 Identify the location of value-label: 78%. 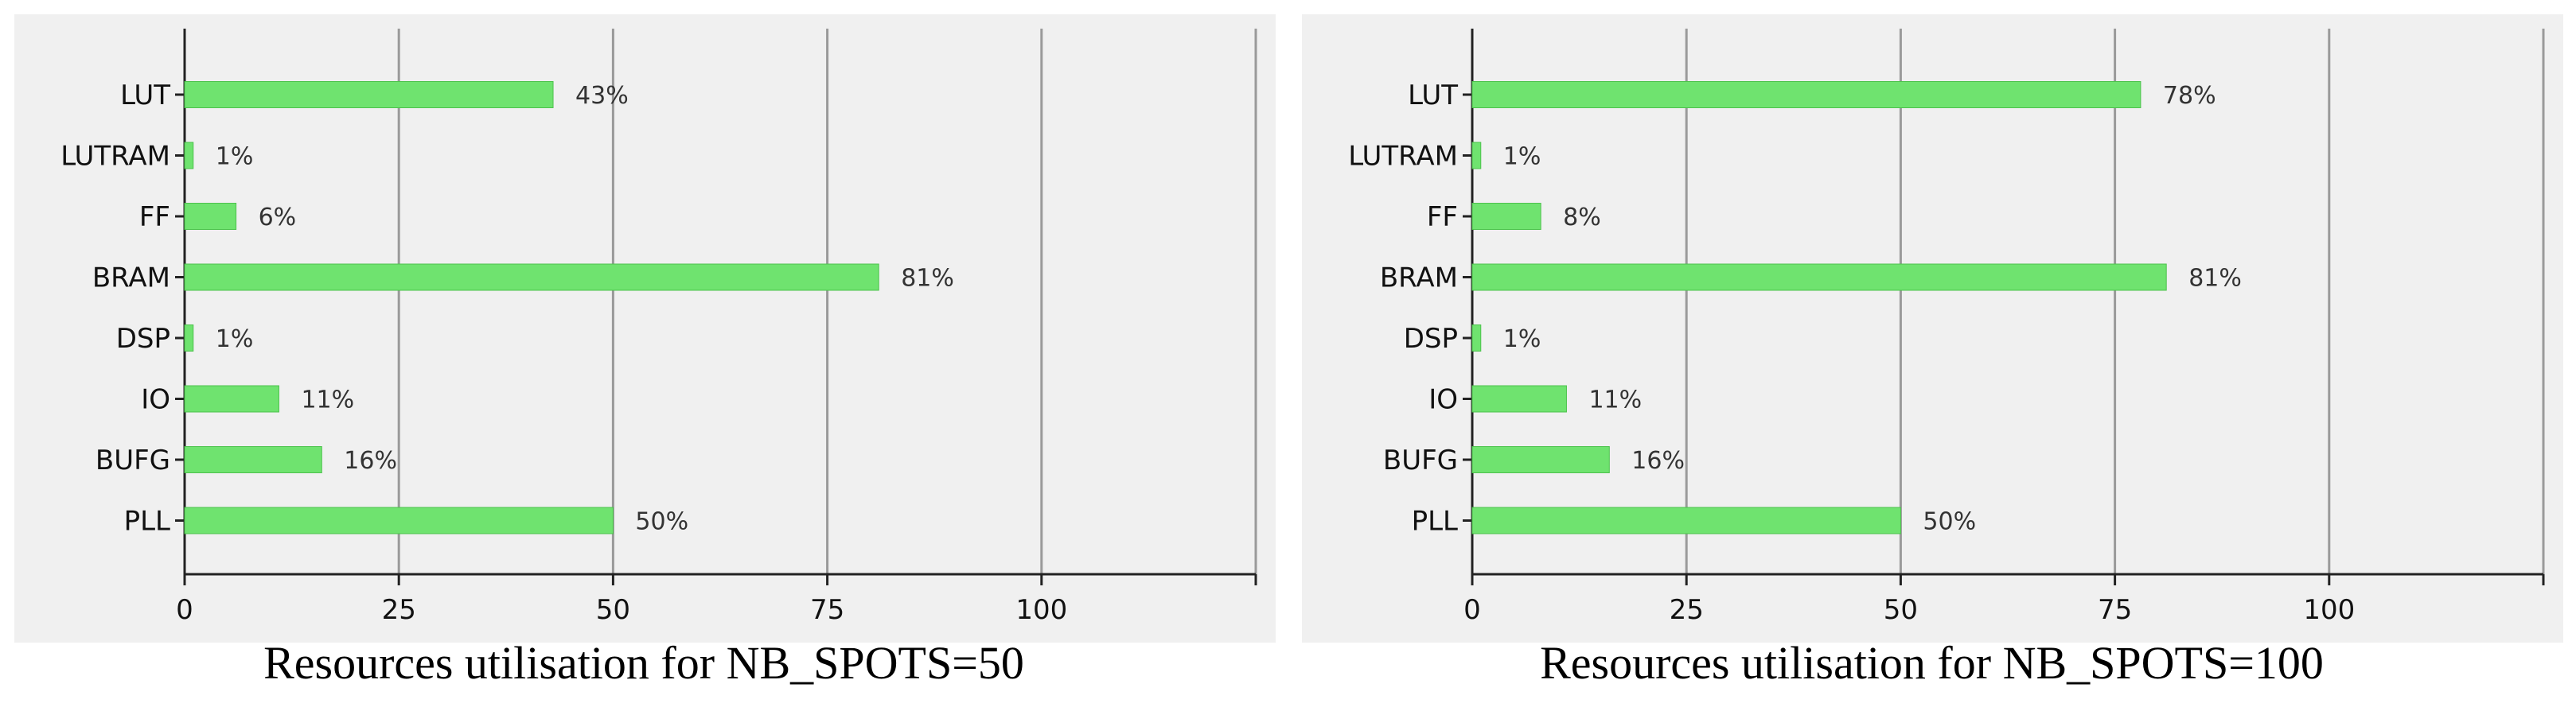
(2189, 96).